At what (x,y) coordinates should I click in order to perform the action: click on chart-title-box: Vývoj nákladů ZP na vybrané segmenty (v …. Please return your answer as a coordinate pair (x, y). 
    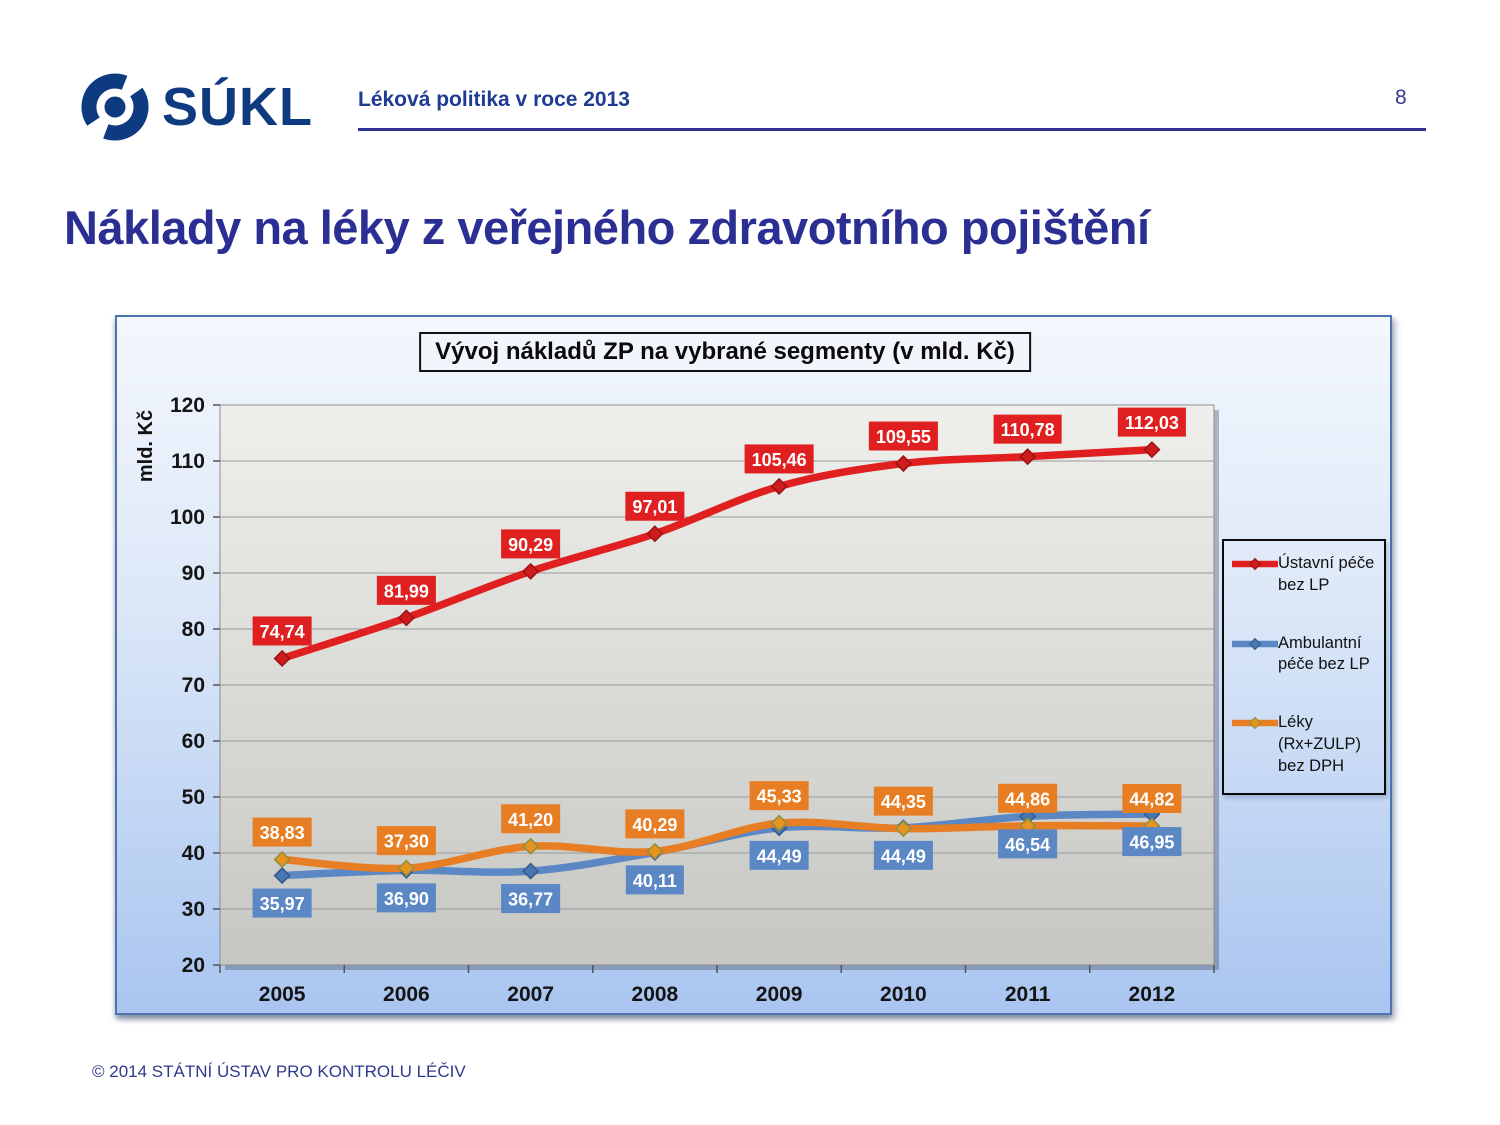
    Looking at the image, I should click on (725, 352).